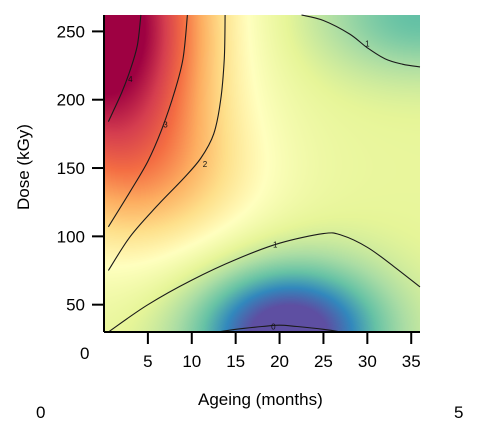 The height and width of the screenshot is (428, 492). I want to click on y-tick-label-200: 200, so click(71, 100).